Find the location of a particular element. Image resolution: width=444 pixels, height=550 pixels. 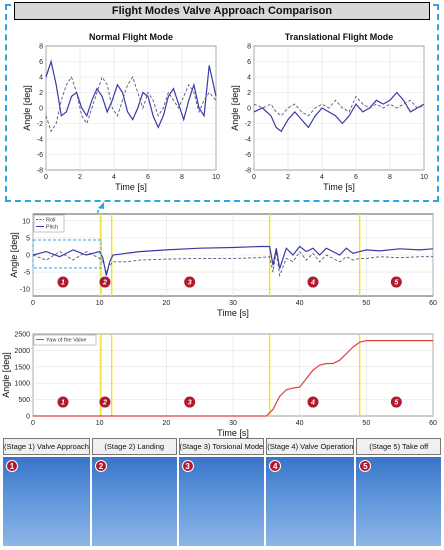

stage-photo-2: 2 is located at coordinates (134, 501).